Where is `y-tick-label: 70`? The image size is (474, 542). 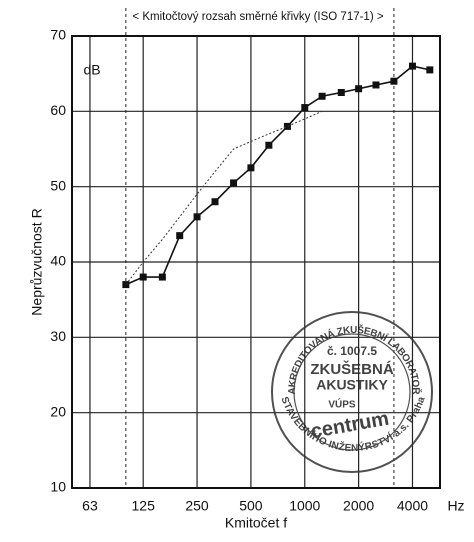 y-tick-label: 70 is located at coordinates (58, 35).